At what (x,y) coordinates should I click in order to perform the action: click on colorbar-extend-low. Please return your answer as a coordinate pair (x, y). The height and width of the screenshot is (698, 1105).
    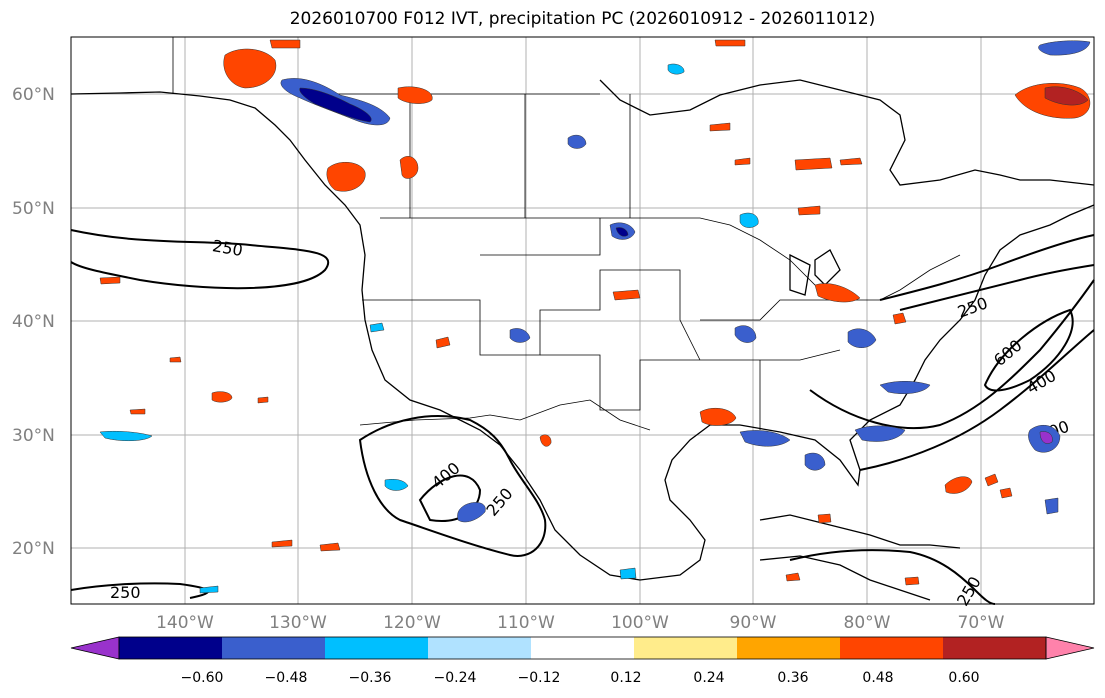
    Looking at the image, I should click on (95, 648).